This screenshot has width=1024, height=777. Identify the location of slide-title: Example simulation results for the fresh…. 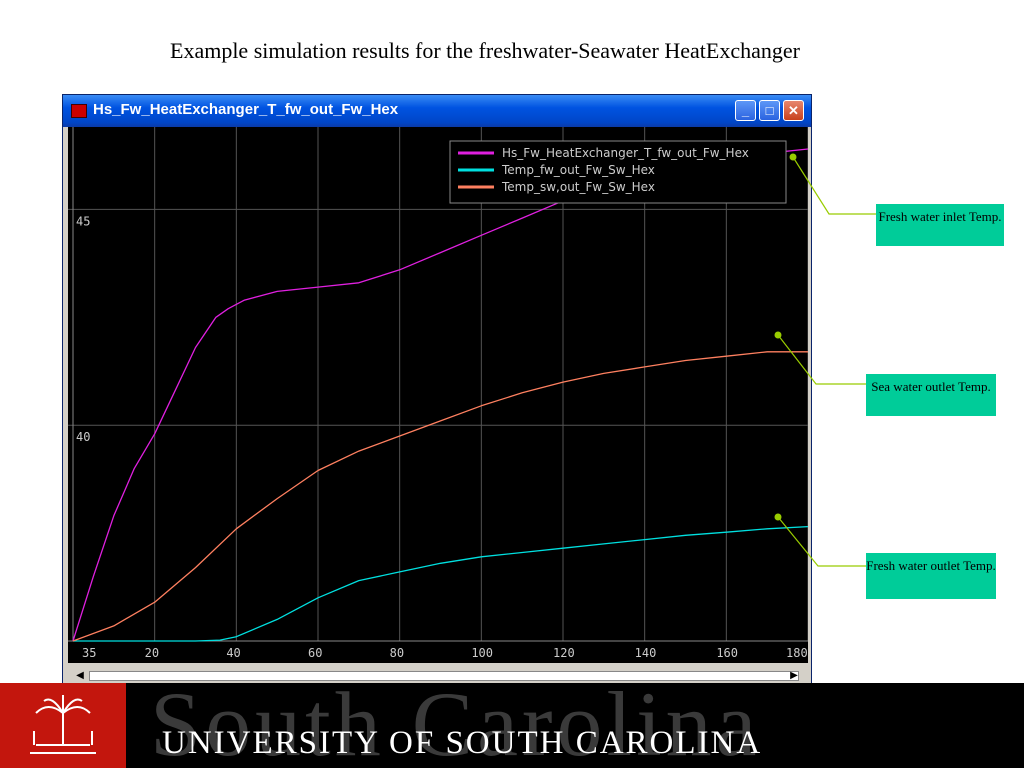
(485, 50).